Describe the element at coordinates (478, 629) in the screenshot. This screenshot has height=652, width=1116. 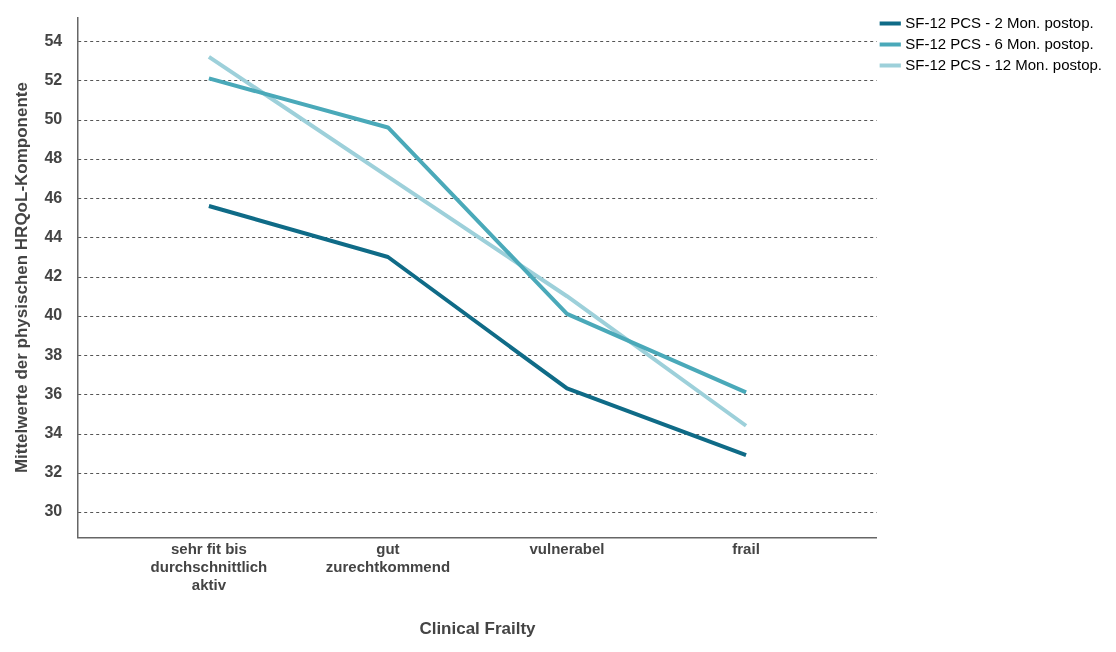
I see `x-axis-title: Clinical Frailty` at that location.